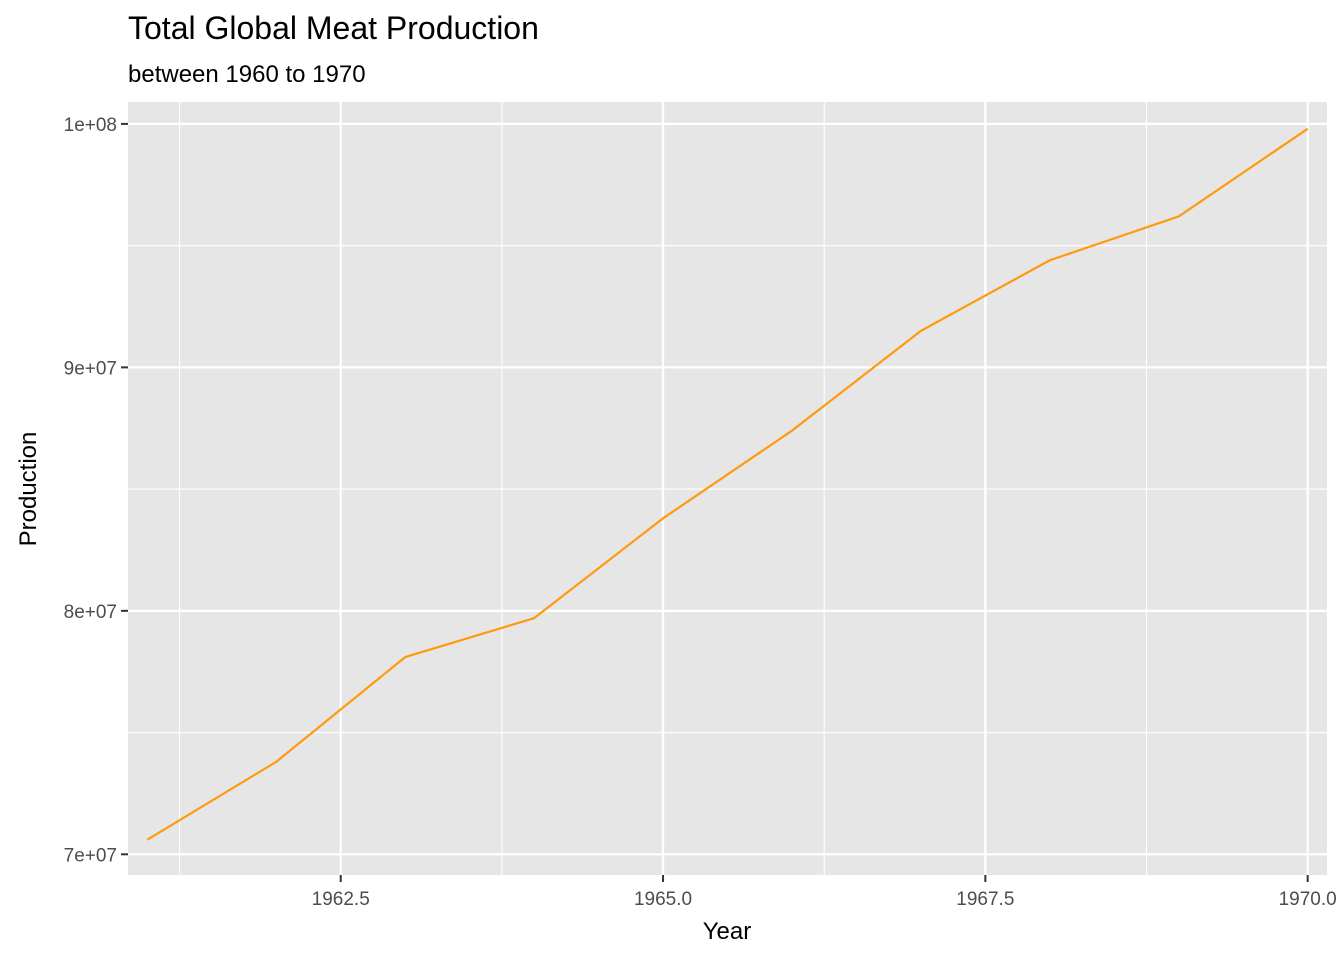  I want to click on y-tick-label: 9e+07, so click(90, 368).